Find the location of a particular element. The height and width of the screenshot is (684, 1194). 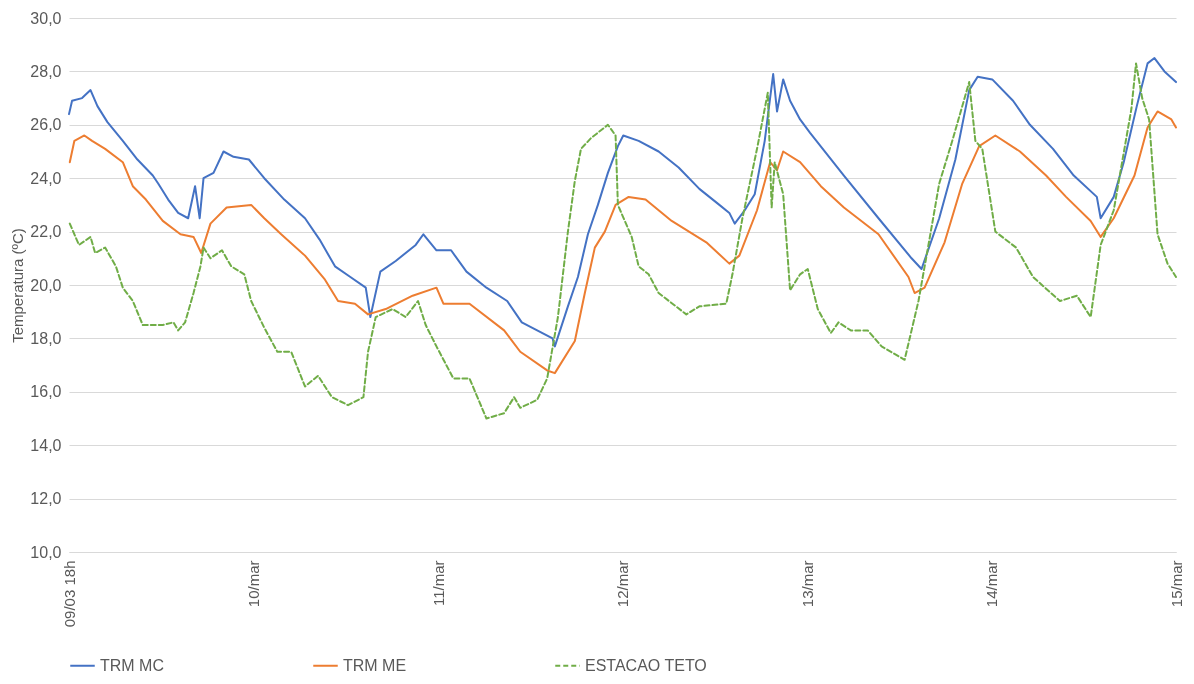

y-axis-title: Temperatura (ºC) is located at coordinates (18, 285).